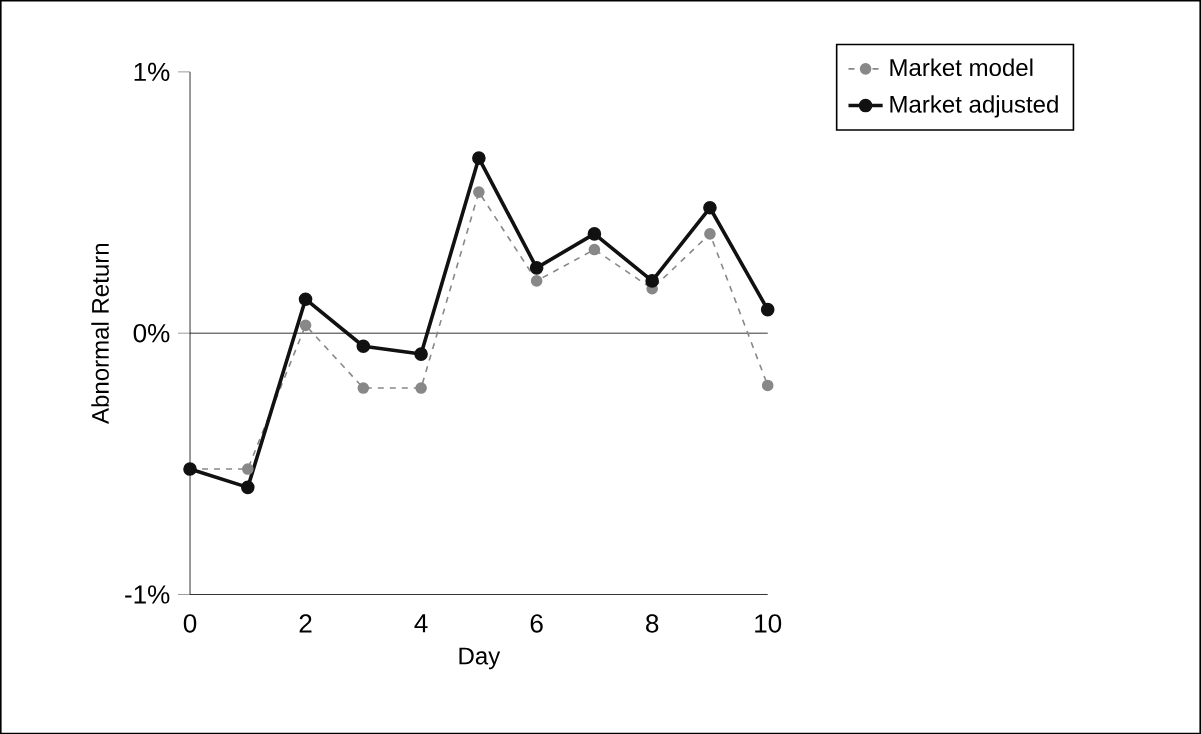 The image size is (1201, 734). Describe the element at coordinates (961, 67) in the screenshot. I see `legend-label: Market model` at that location.